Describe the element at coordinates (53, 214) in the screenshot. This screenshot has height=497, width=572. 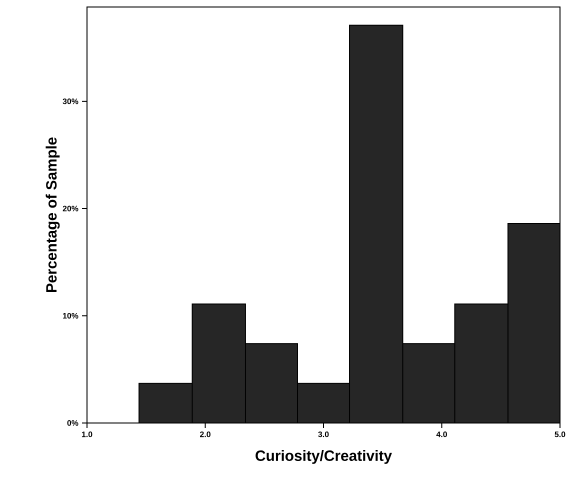
I see `y-axis-title: Percentage of Sample` at that location.